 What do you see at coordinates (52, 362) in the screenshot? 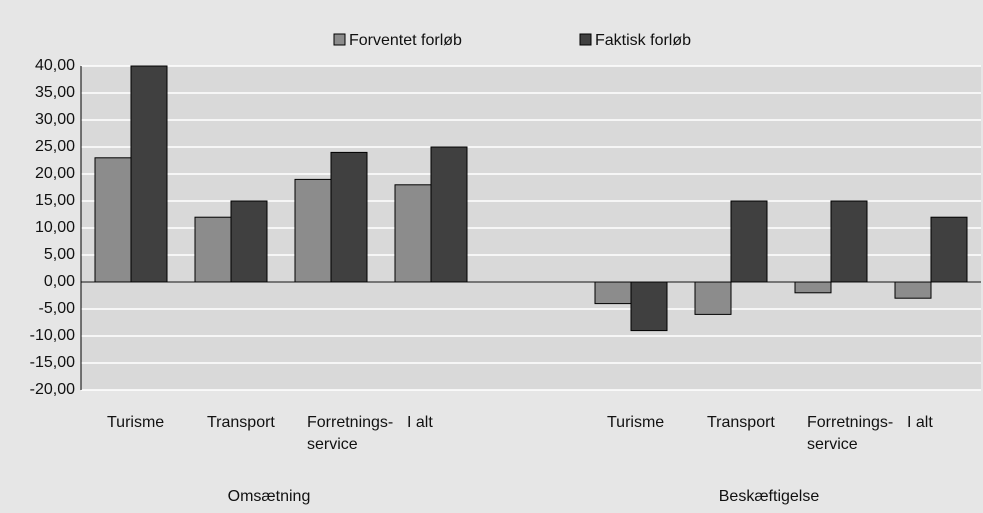
I see `y-tick-label: -15,00` at bounding box center [52, 362].